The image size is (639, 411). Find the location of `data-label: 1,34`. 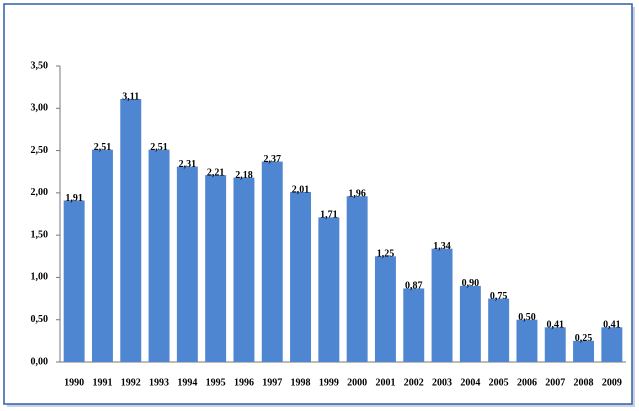

data-label: 1,34 is located at coordinates (442, 246).